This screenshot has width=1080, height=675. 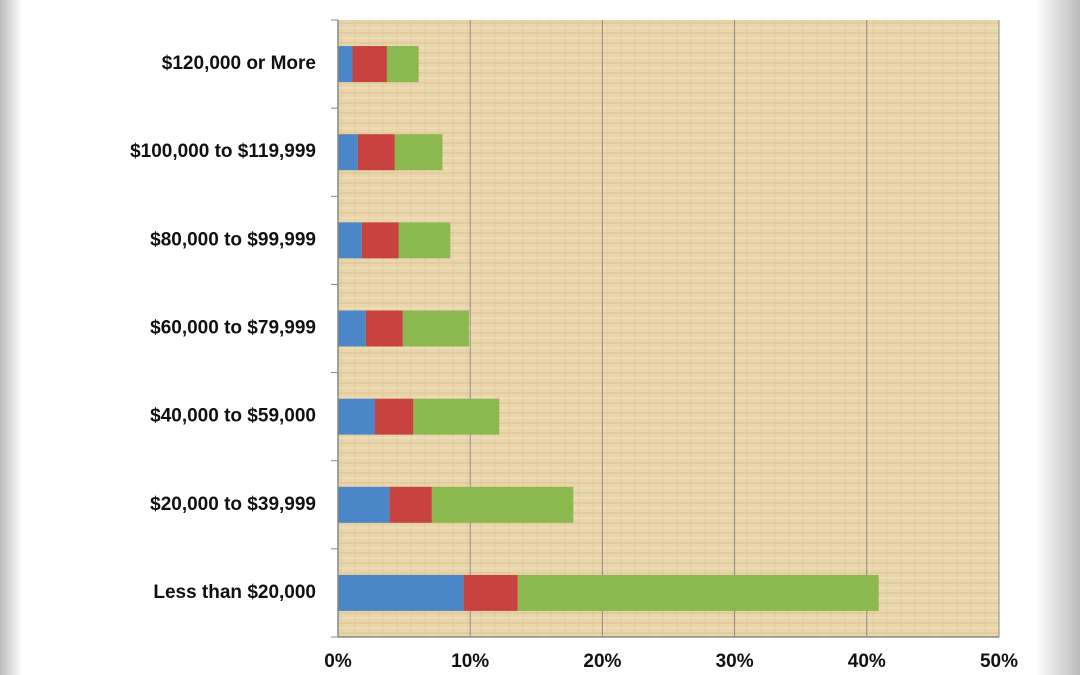 What do you see at coordinates (470, 661) in the screenshot?
I see `x-tick-label: 10%` at bounding box center [470, 661].